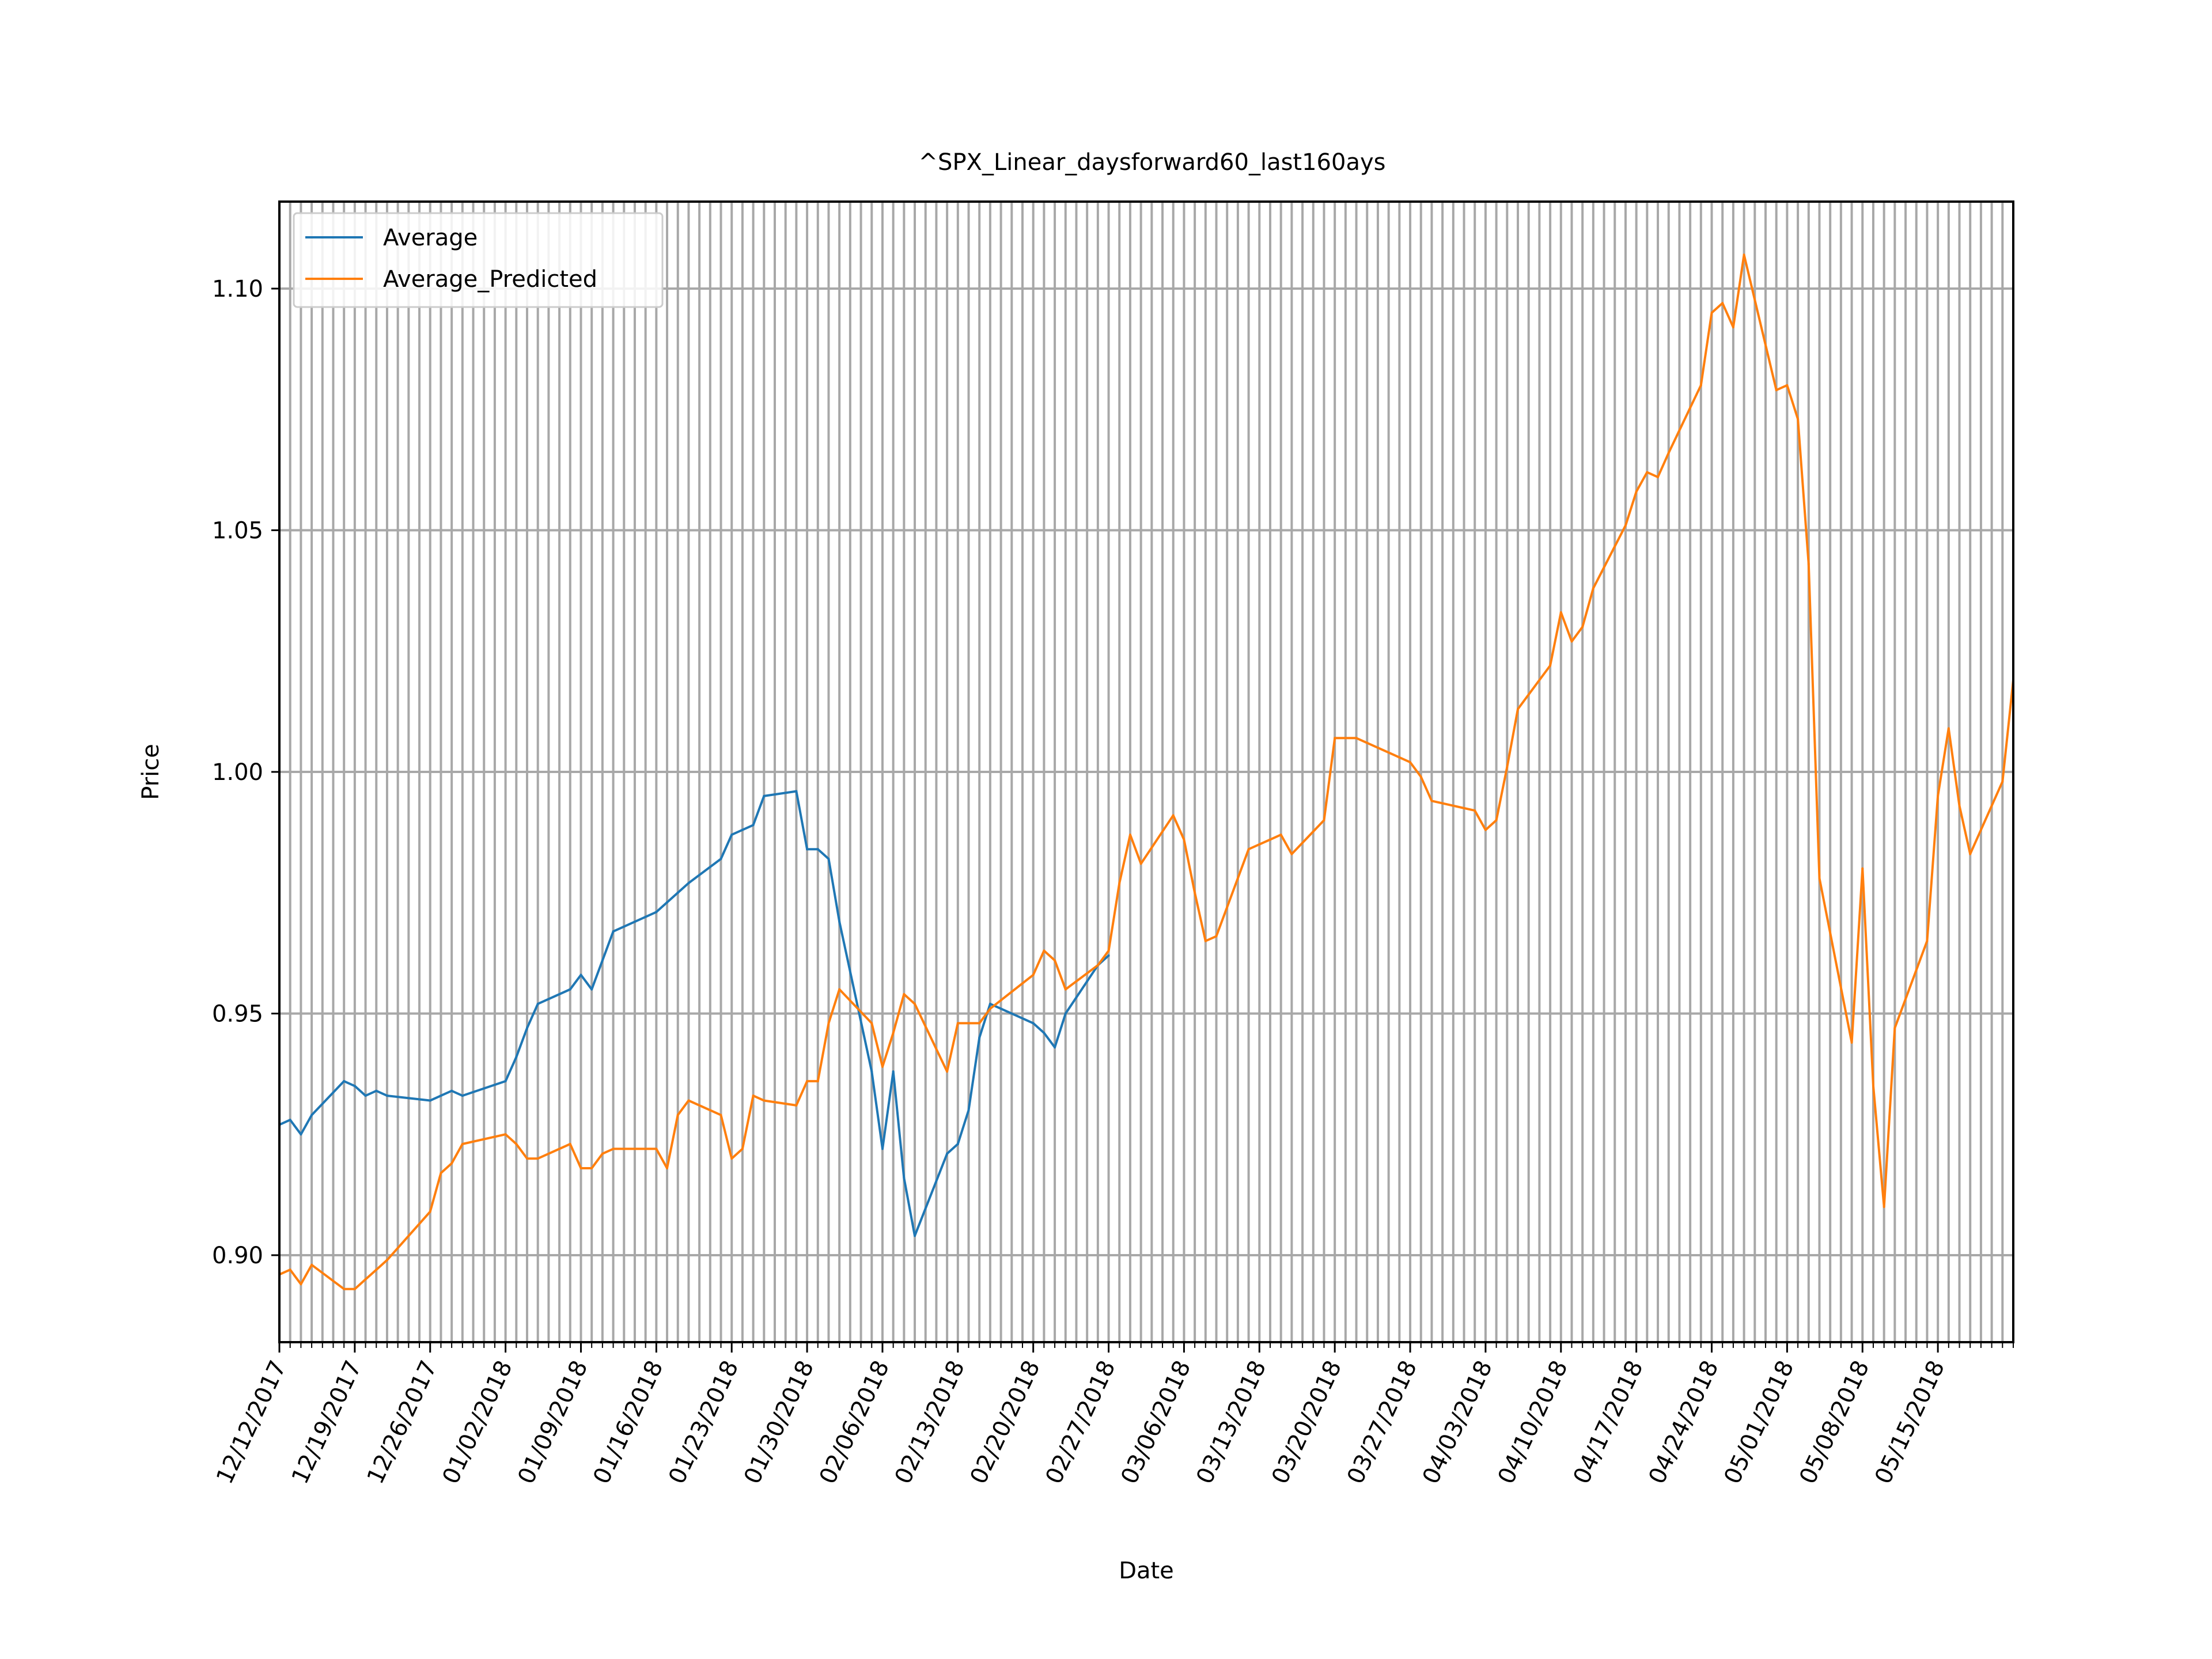  Describe the element at coordinates (478, 260) in the screenshot. I see `legend: Average Average_Predicted` at that location.